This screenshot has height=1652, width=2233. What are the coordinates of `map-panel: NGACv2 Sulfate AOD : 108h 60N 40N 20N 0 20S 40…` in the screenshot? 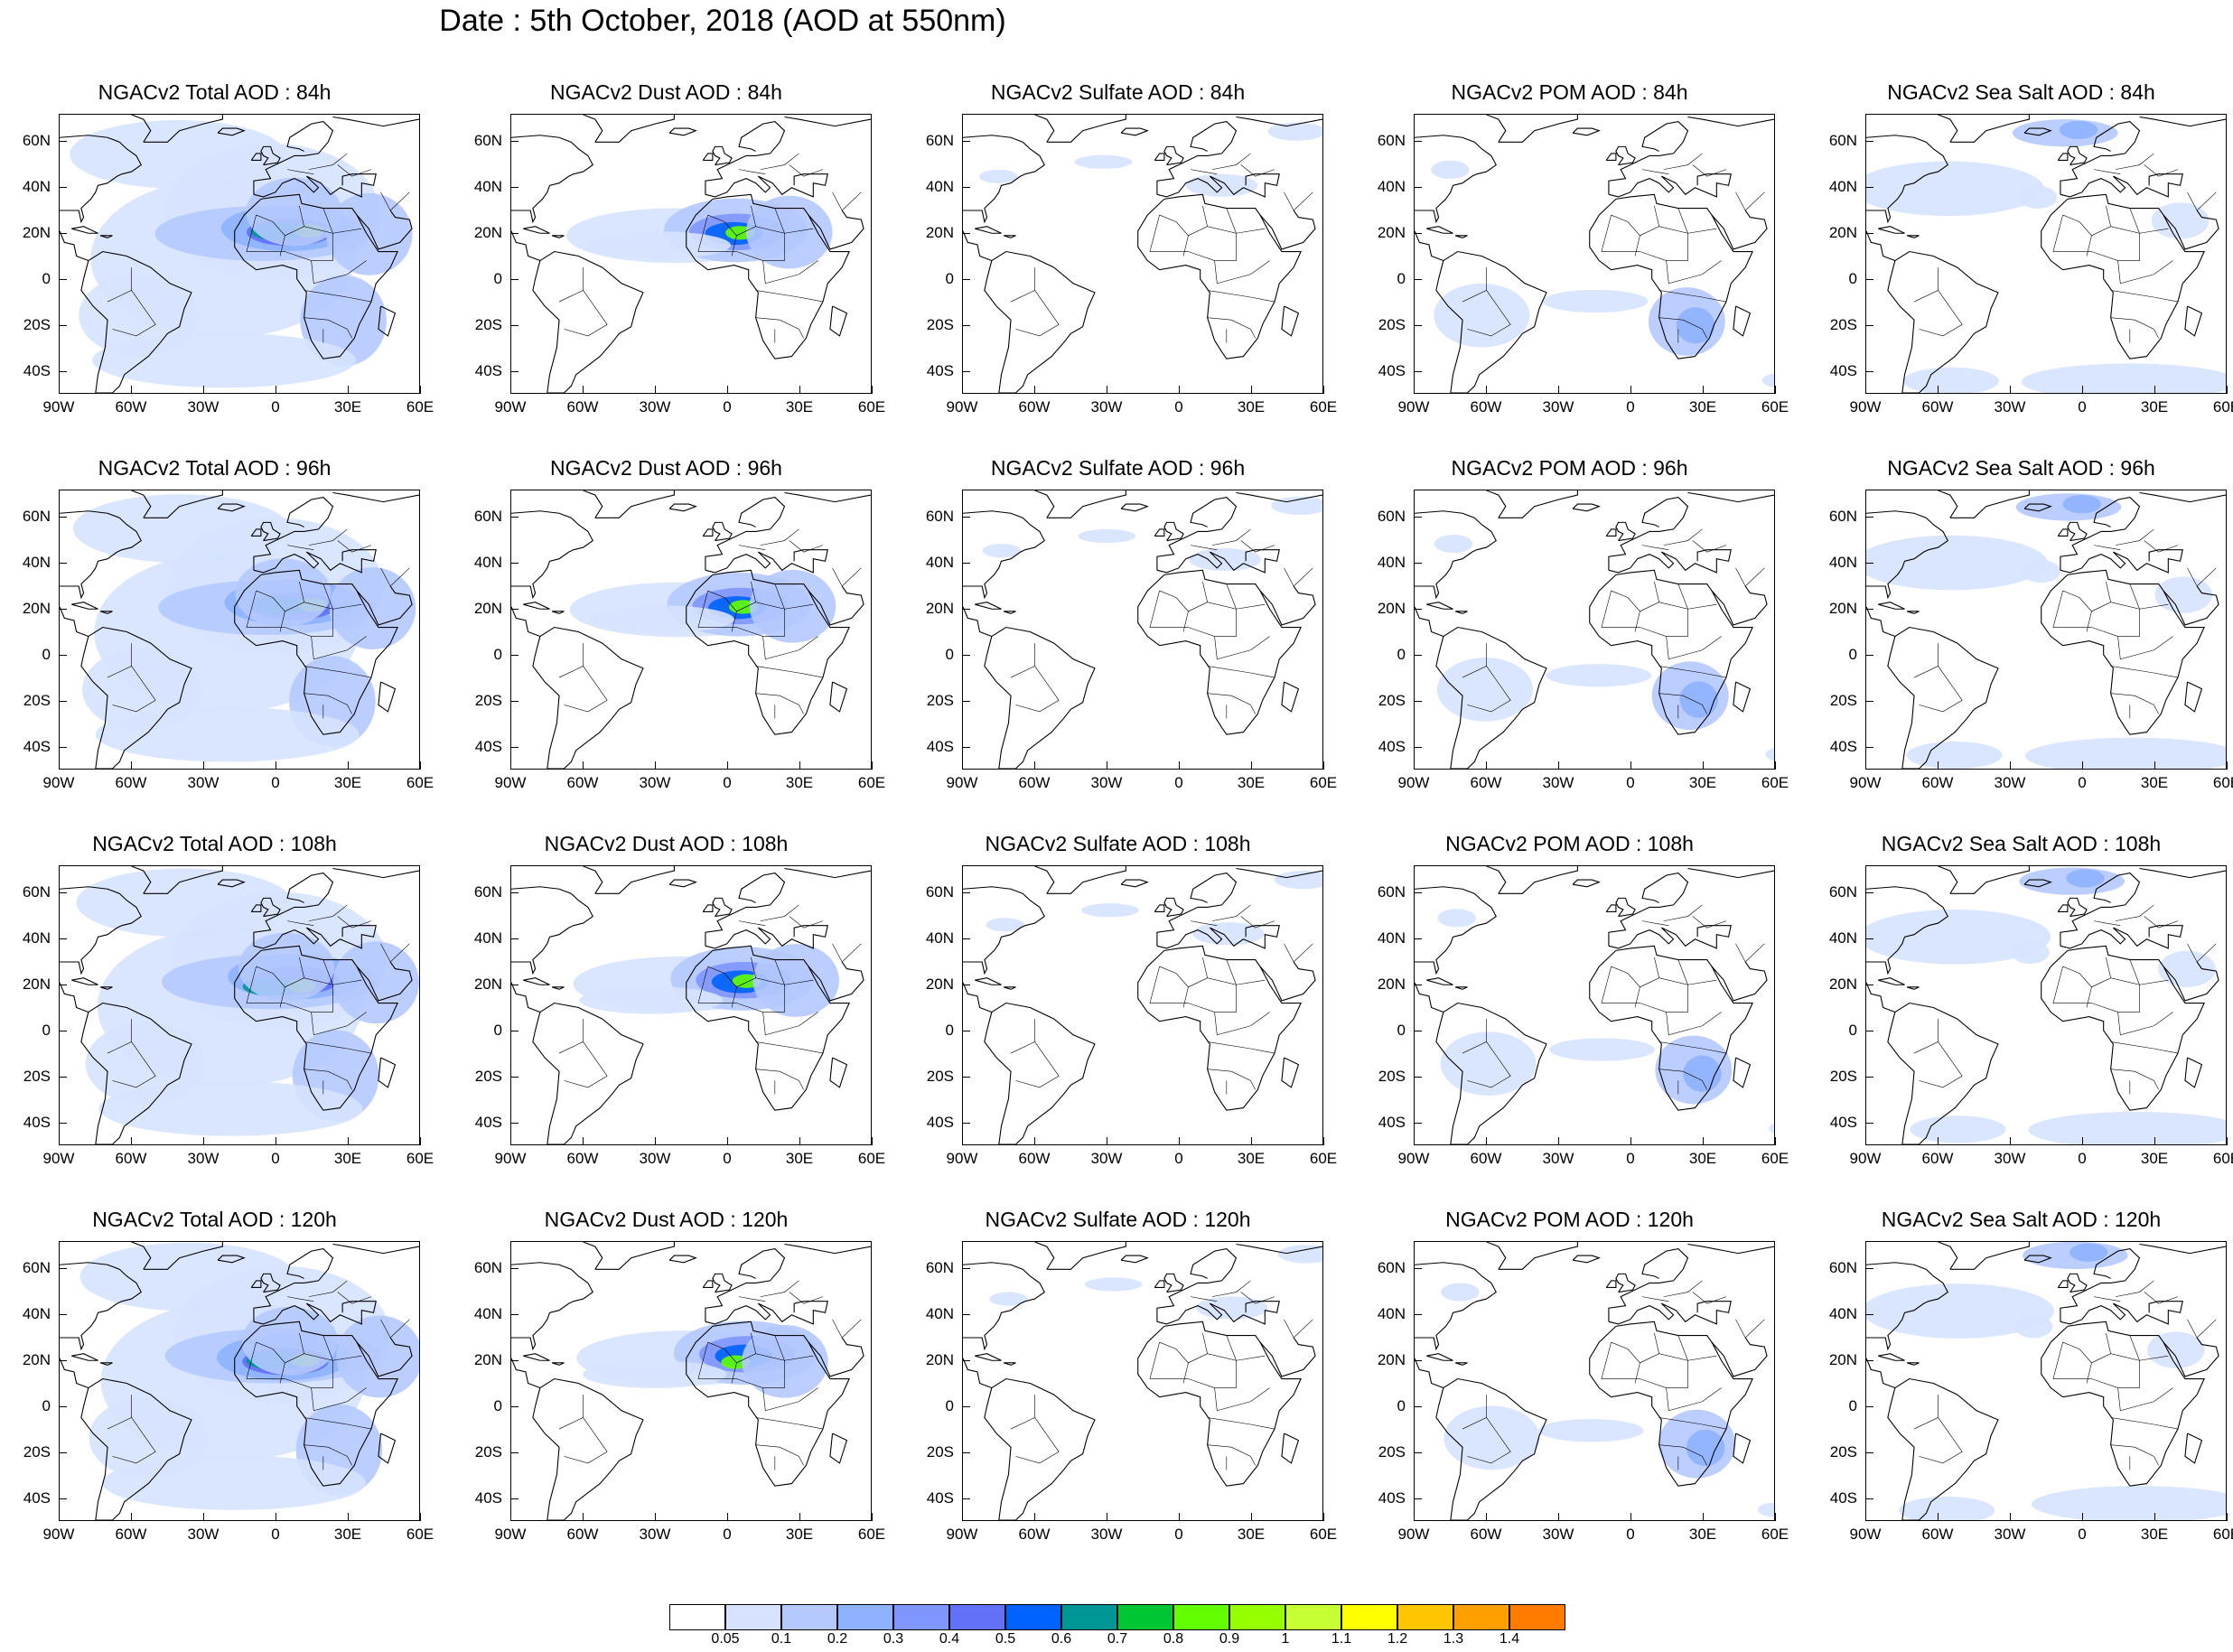 It's located at (1120, 1003).